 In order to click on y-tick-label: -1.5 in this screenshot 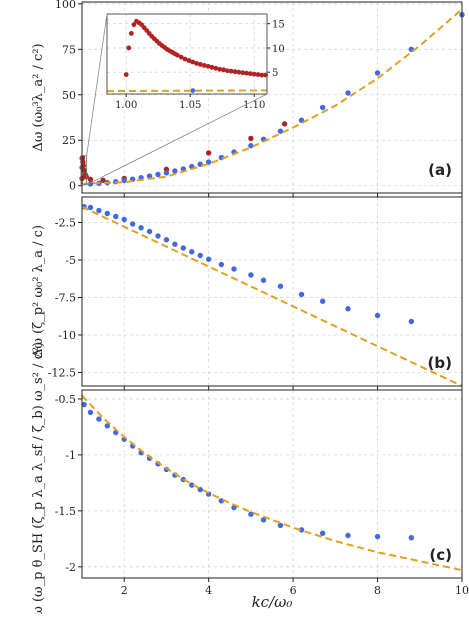, I will do `click(65, 511)`.